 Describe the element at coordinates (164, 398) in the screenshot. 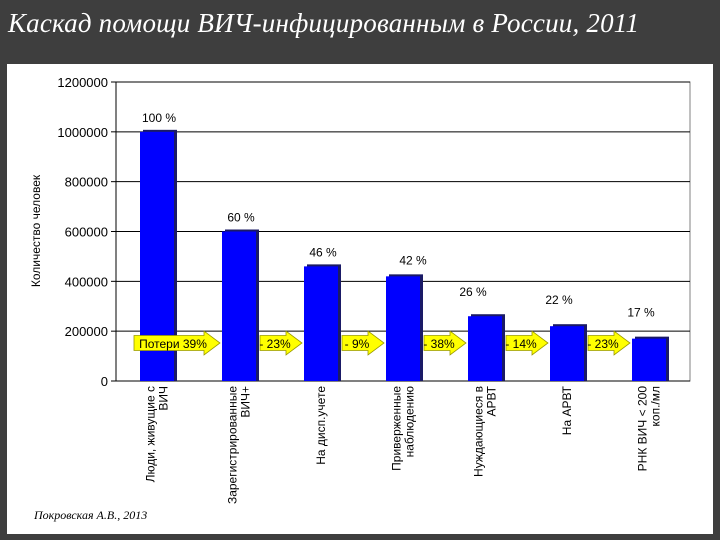

I see `category-label: ВИЧ` at that location.